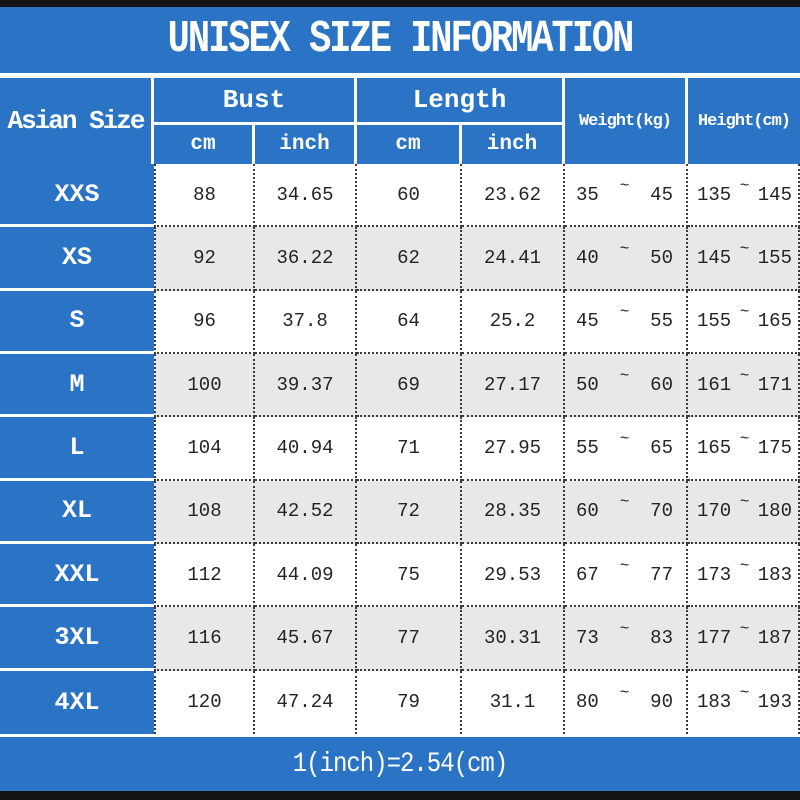 The width and height of the screenshot is (800, 800). What do you see at coordinates (626, 639) in the screenshot?
I see `weight-range: 73 ~ 83` at bounding box center [626, 639].